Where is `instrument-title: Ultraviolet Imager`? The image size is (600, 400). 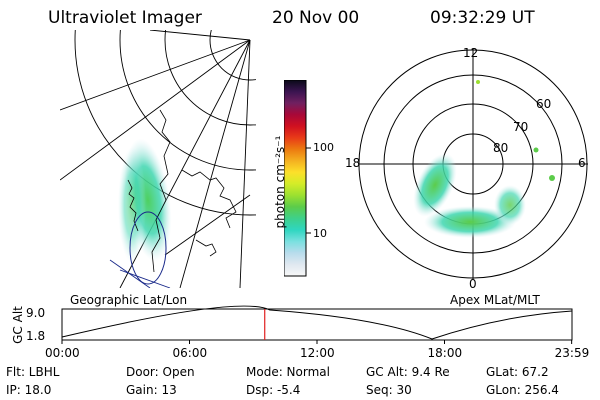 instrument-title: Ultraviolet Imager is located at coordinates (125, 18).